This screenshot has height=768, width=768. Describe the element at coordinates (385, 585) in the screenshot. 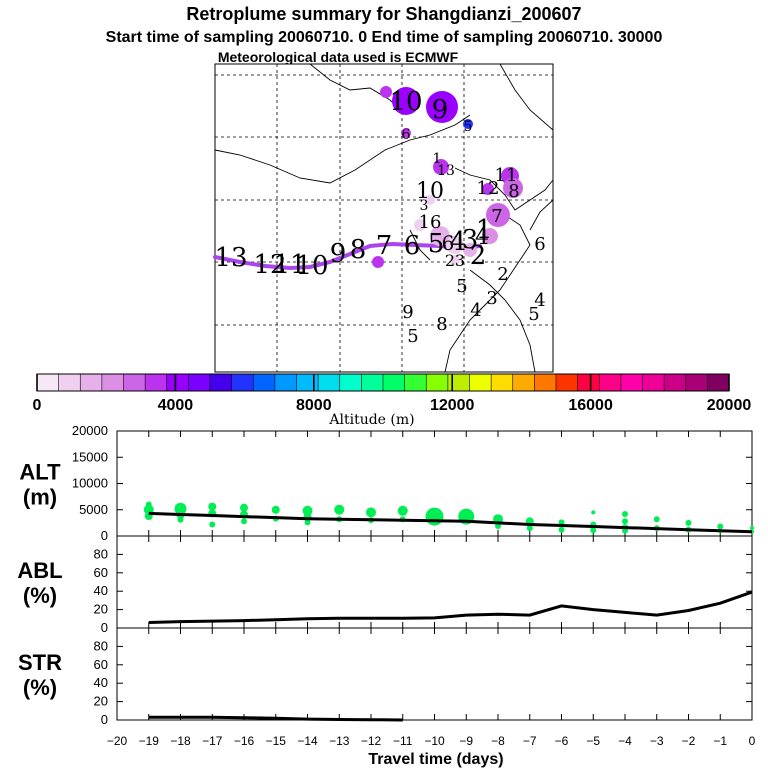

I see `abl-panel: 0 20 40 60 80 ABL(%)` at that location.